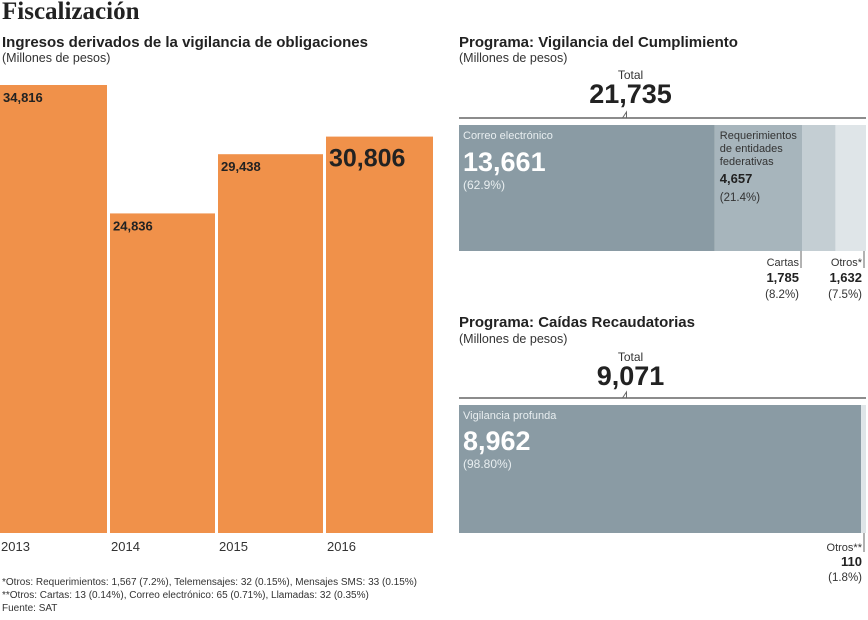 The image size is (868, 620). I want to click on bar-2016, so click(379, 335).